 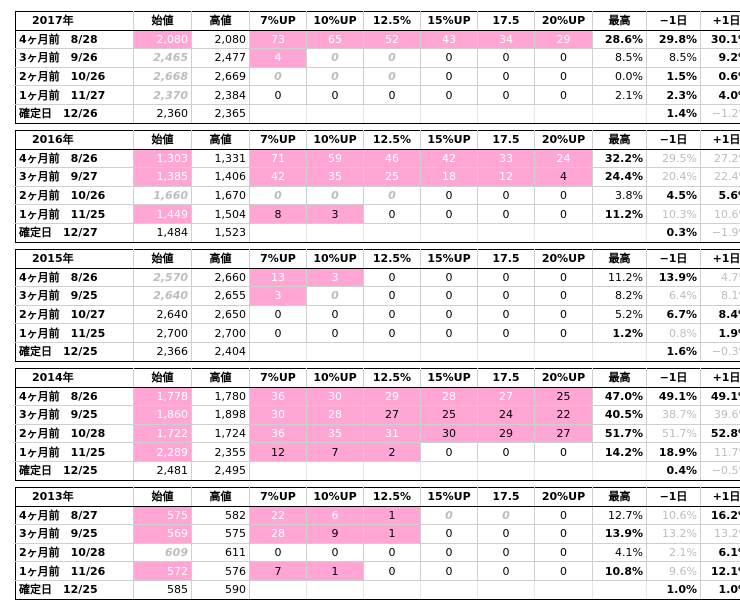 What do you see at coordinates (221, 452) in the screenshot?
I see `high-price: 2,355` at bounding box center [221, 452].